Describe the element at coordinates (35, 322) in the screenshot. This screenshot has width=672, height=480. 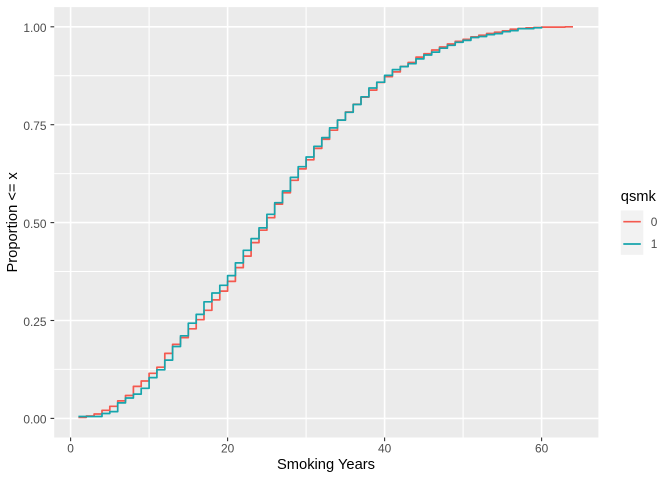
I see `svg-text: 0.25` at that location.